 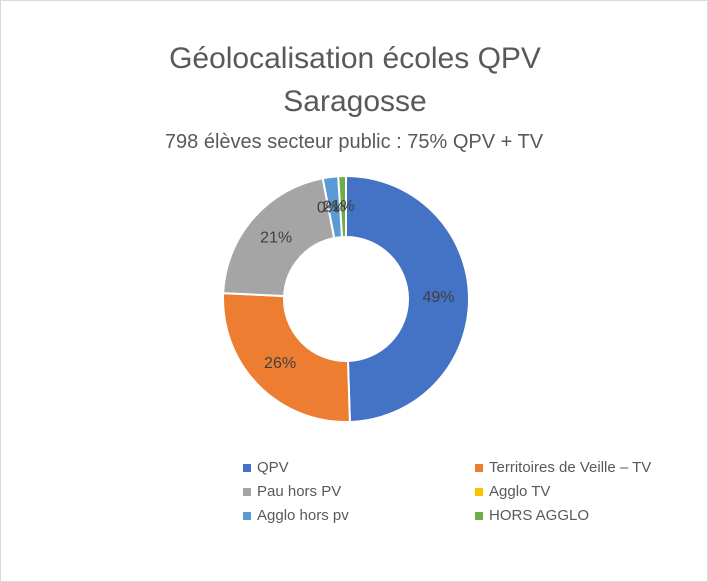 What do you see at coordinates (334, 206) in the screenshot?
I see `data-label: 2%` at bounding box center [334, 206].